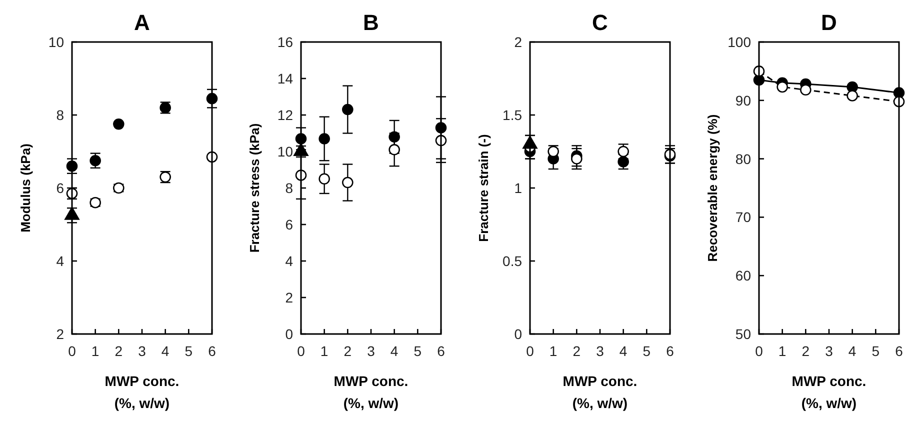 The image size is (915, 421). I want to click on y-axis-title: Fracture strain (-), so click(483, 188).